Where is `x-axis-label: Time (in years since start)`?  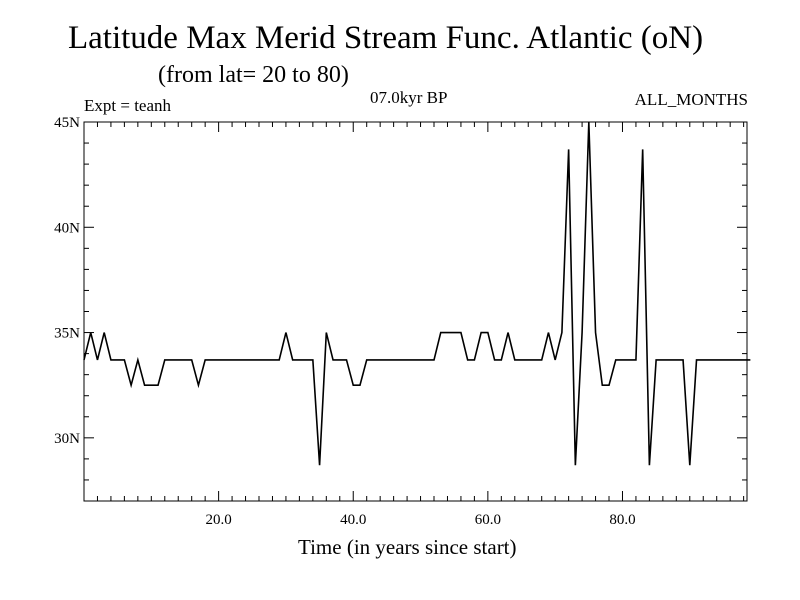 x-axis-label: Time (in years since start) is located at coordinates (407, 547).